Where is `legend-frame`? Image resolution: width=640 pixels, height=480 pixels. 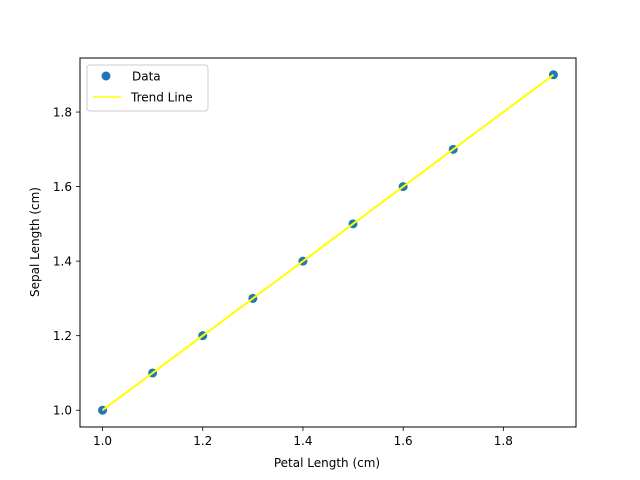 legend-frame is located at coordinates (147, 88).